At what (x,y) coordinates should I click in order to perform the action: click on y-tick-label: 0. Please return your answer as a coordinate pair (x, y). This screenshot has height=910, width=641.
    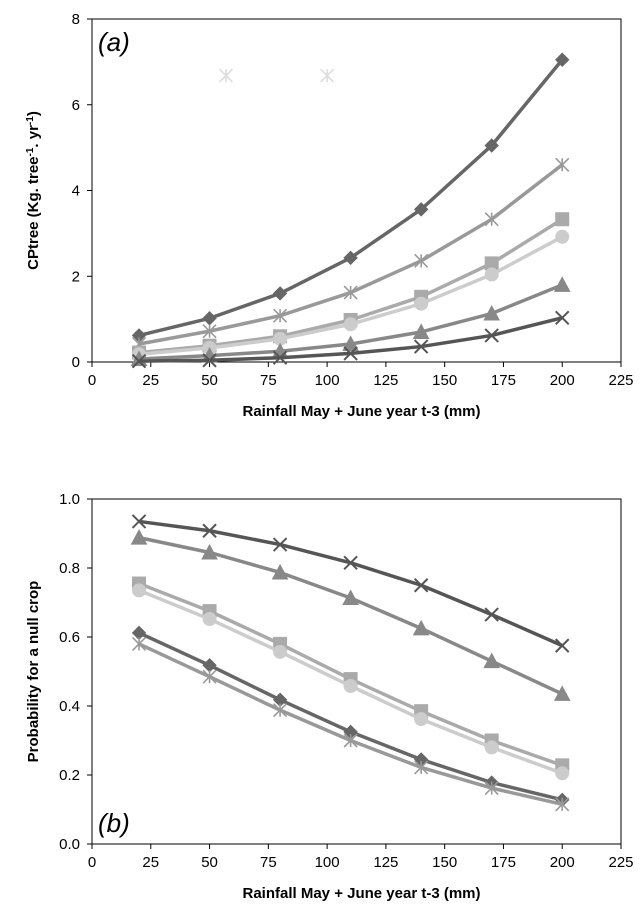
    Looking at the image, I should click on (76, 362).